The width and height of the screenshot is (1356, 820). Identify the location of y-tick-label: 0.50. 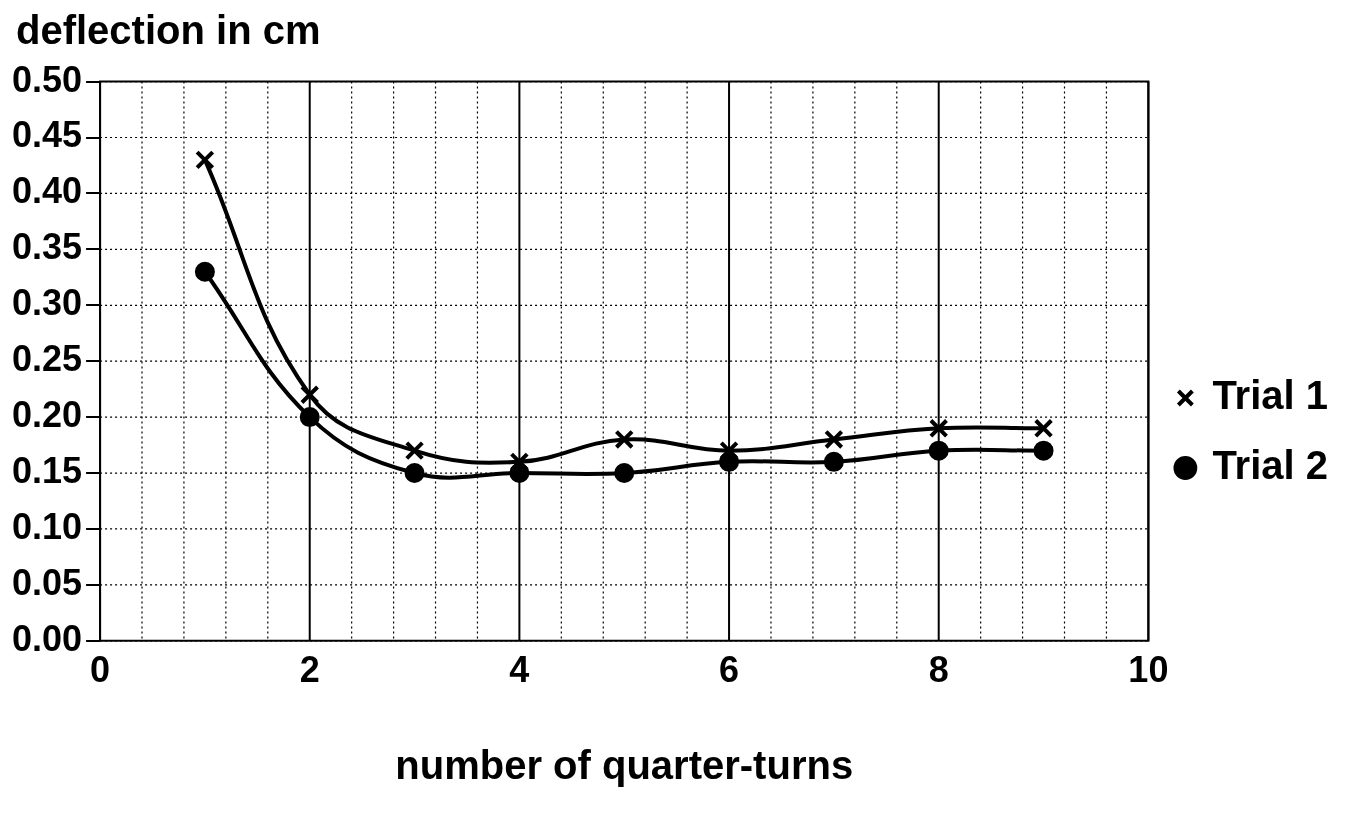
(47, 79).